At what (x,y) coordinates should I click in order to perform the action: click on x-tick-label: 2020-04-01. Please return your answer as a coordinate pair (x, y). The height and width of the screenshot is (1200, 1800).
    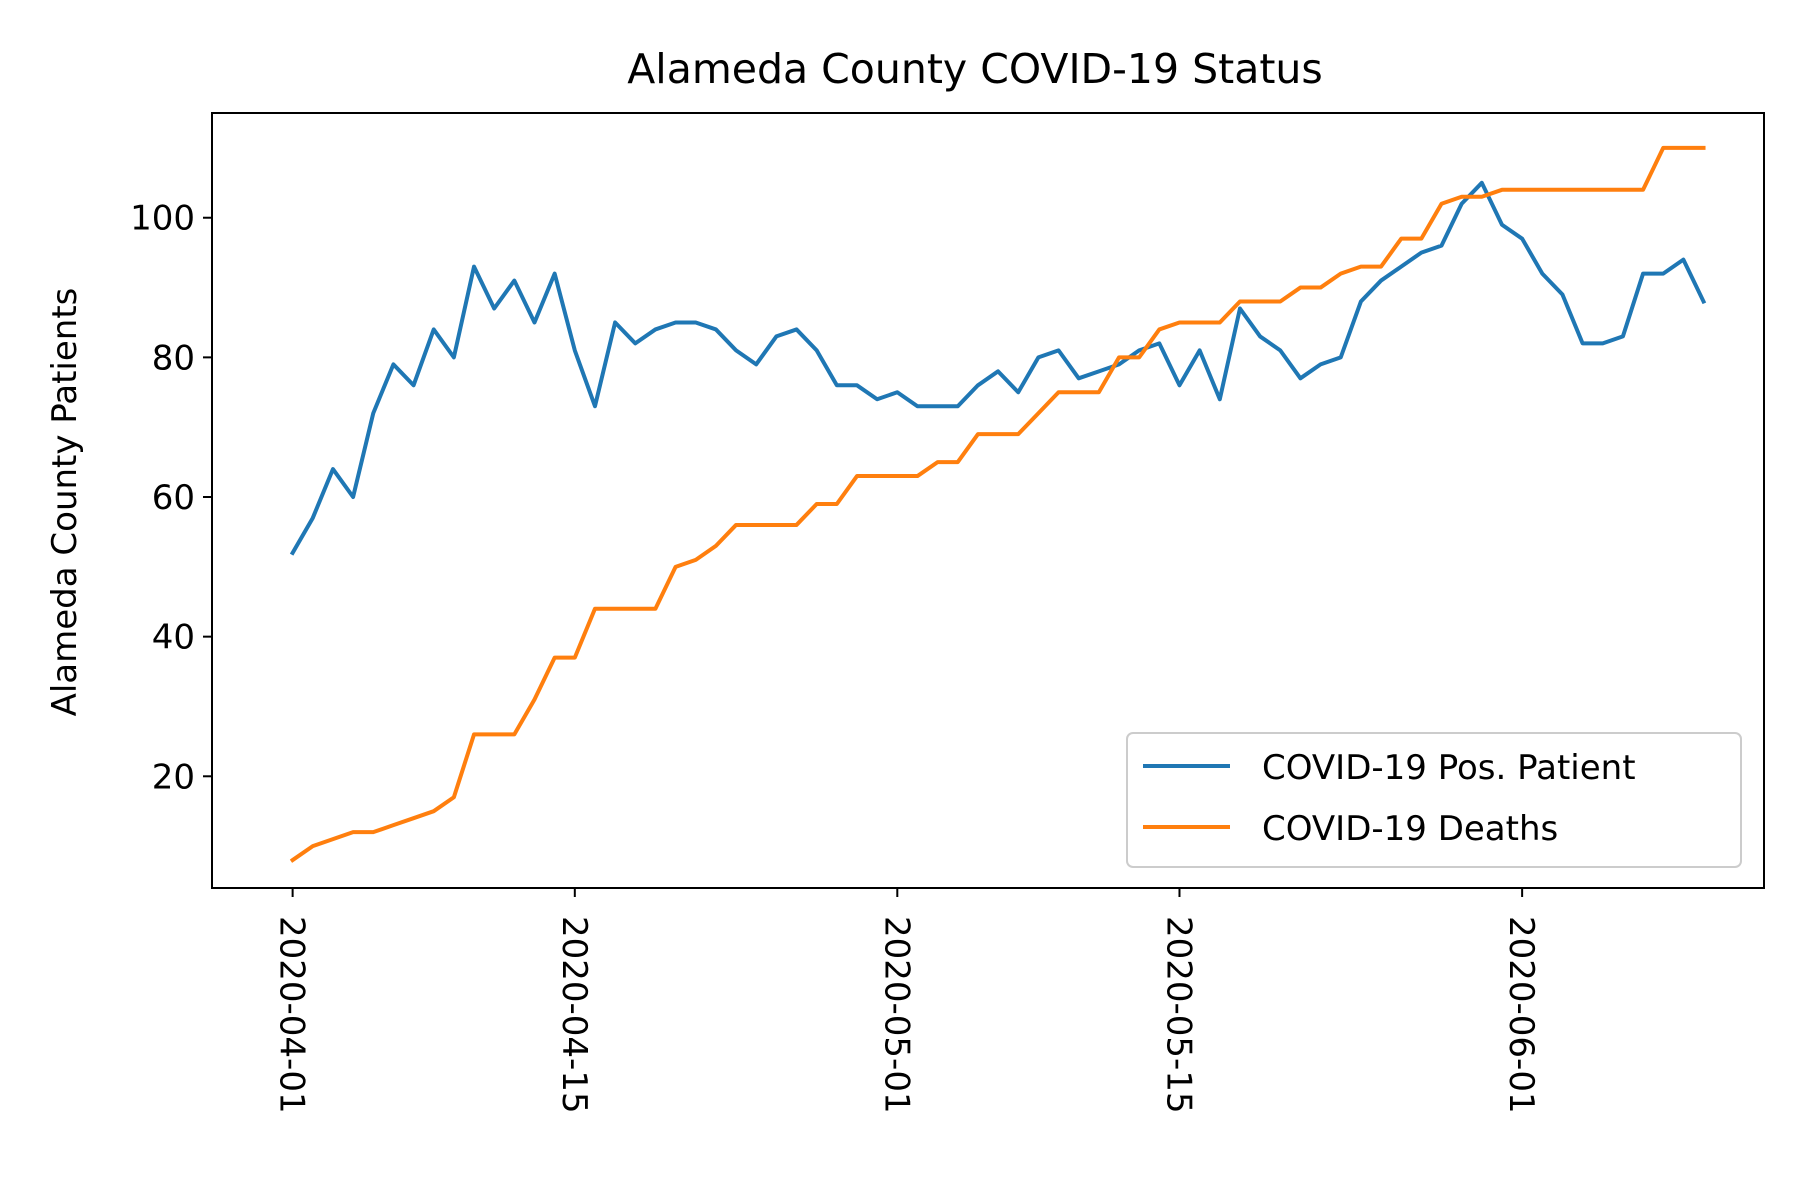
    Looking at the image, I should click on (292, 1015).